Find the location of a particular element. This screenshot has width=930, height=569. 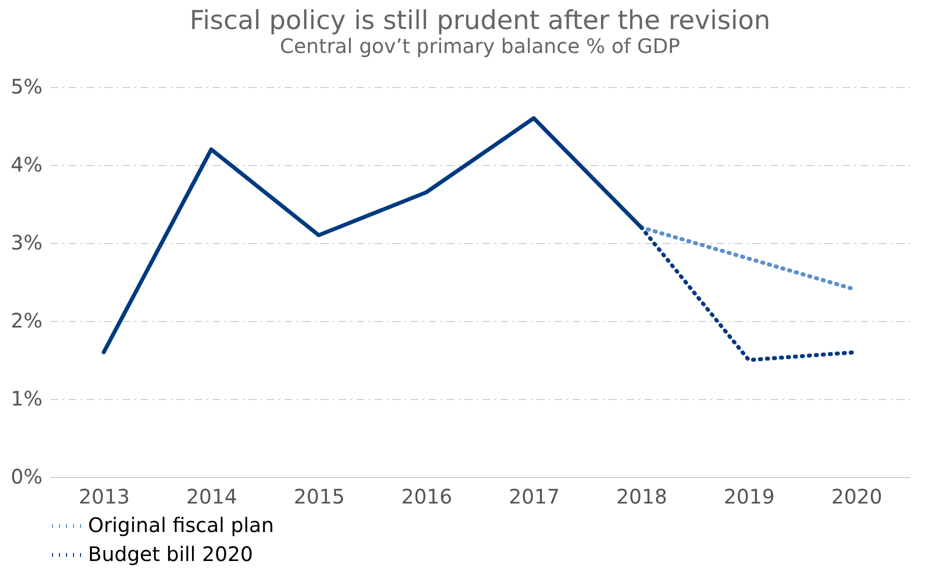

x-tick-label: 2013 is located at coordinates (104, 496).